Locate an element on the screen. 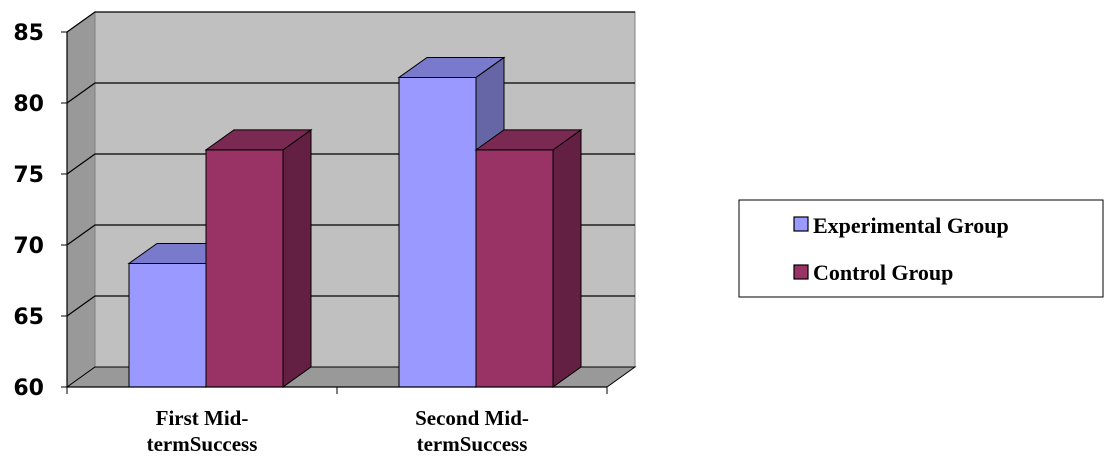  y-tick-label-70: 70 is located at coordinates (28, 246).